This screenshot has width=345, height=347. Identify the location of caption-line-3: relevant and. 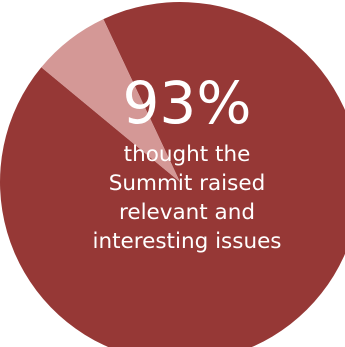
(187, 212).